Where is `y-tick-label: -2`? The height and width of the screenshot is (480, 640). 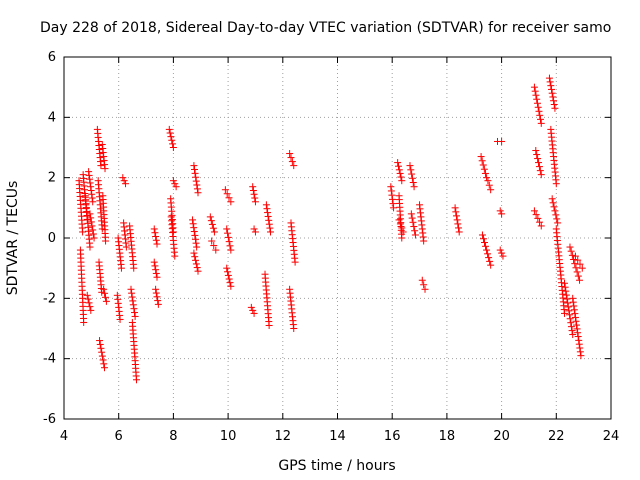
y-tick-label: -2 is located at coordinates (49, 298).